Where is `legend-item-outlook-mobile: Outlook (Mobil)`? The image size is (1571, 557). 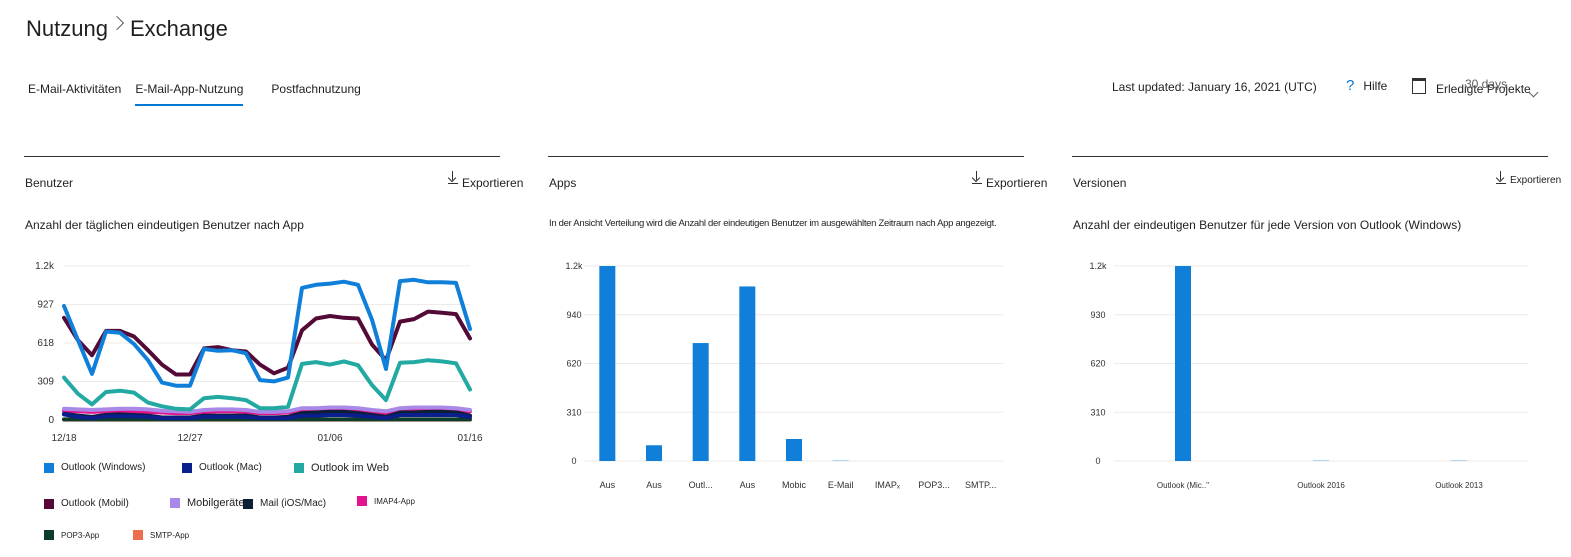 legend-item-outlook-mobile: Outlook (Mobil) is located at coordinates (86, 503).